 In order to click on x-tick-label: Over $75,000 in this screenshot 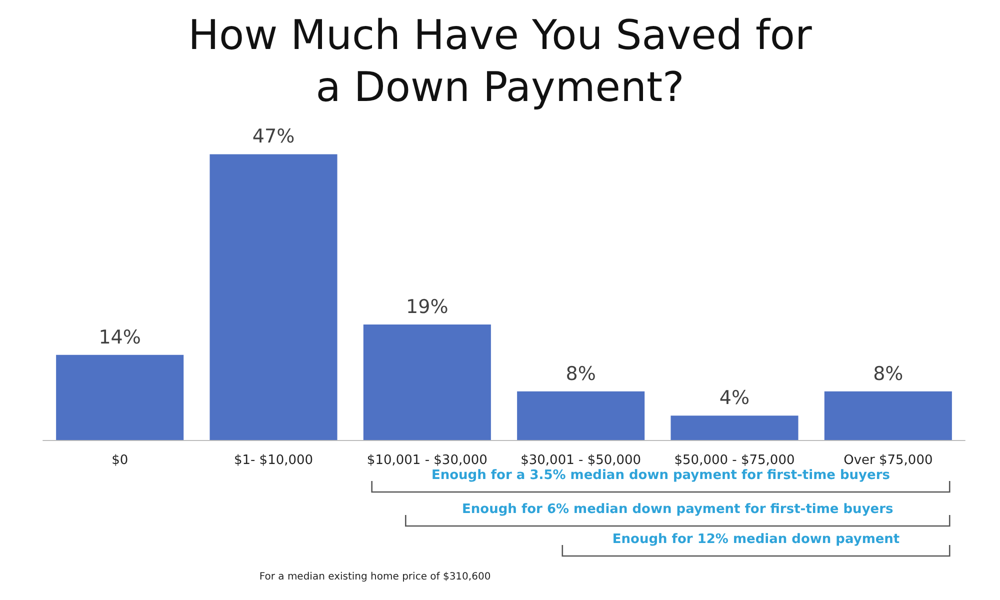, I will do `click(888, 460)`.